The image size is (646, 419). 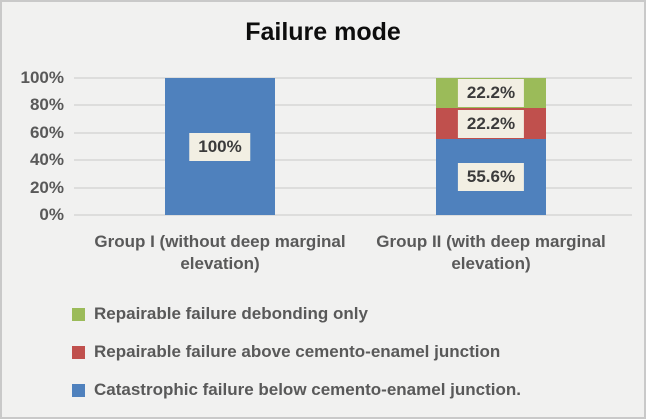 I want to click on legend-label: Repairable failure debonding only, so click(x=231, y=313).